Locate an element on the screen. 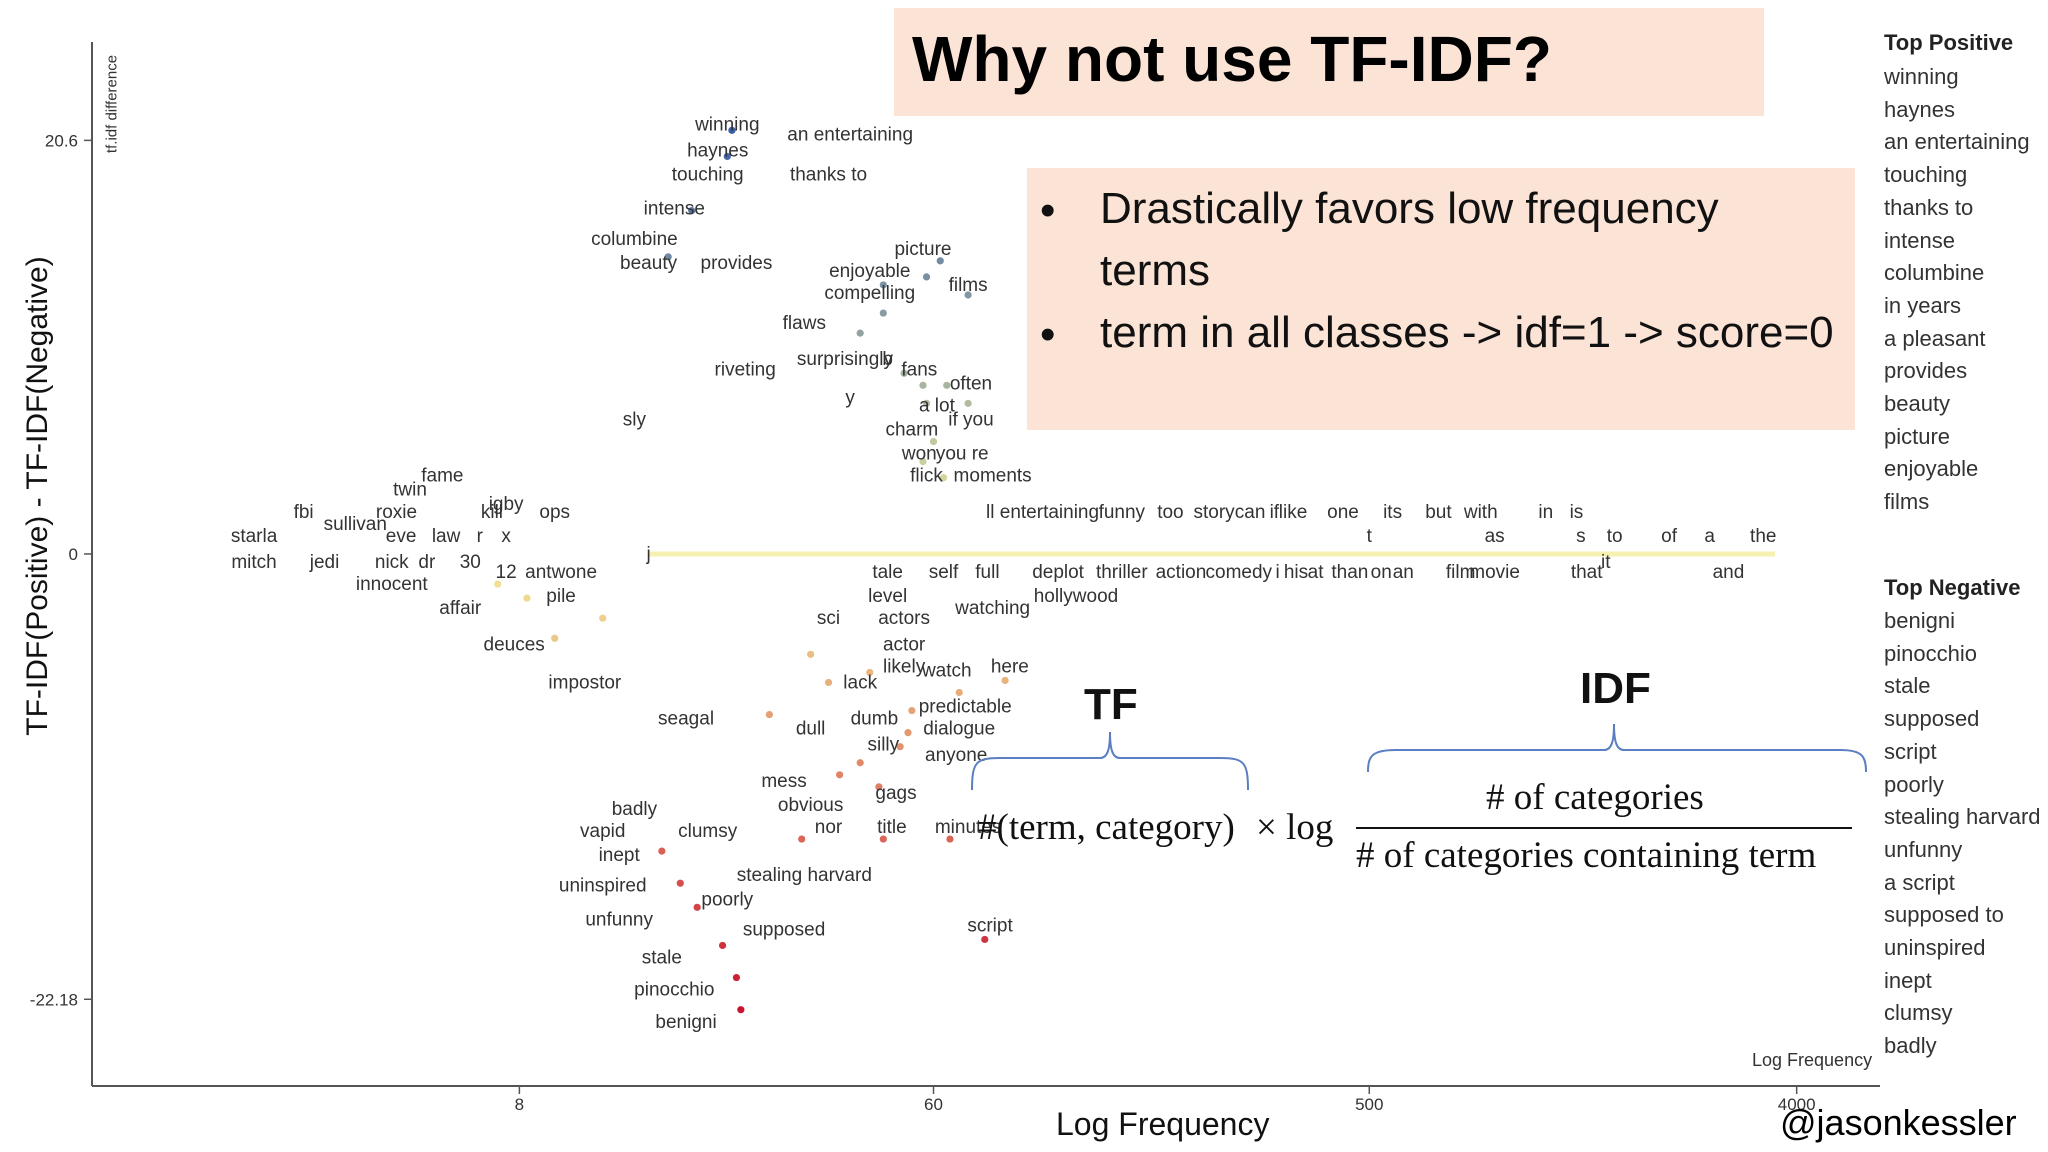 The width and height of the screenshot is (2048, 1152). word-label: haynes is located at coordinates (717, 150).